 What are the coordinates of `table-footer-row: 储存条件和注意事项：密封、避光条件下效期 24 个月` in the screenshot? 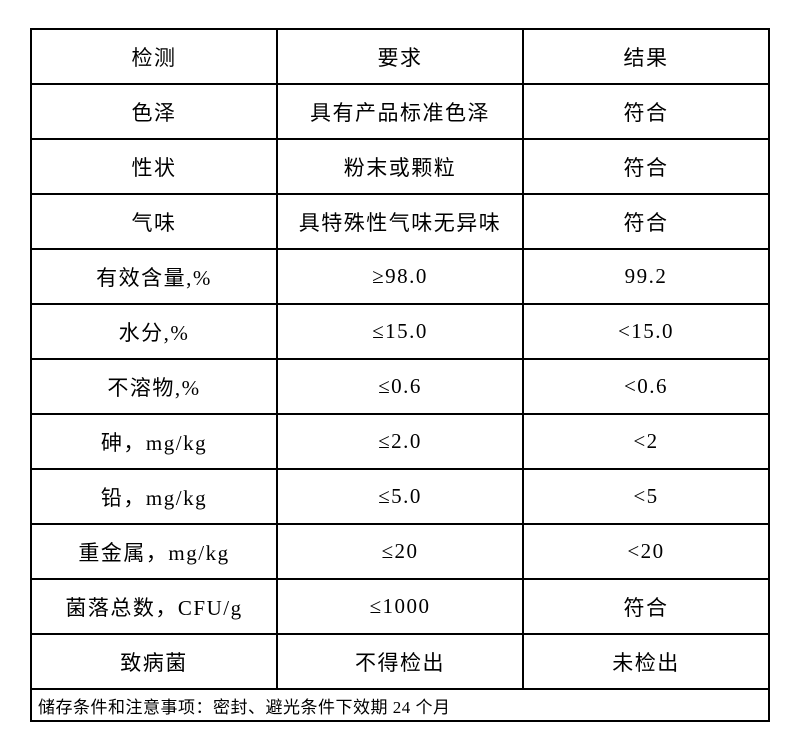 It's located at (400, 705).